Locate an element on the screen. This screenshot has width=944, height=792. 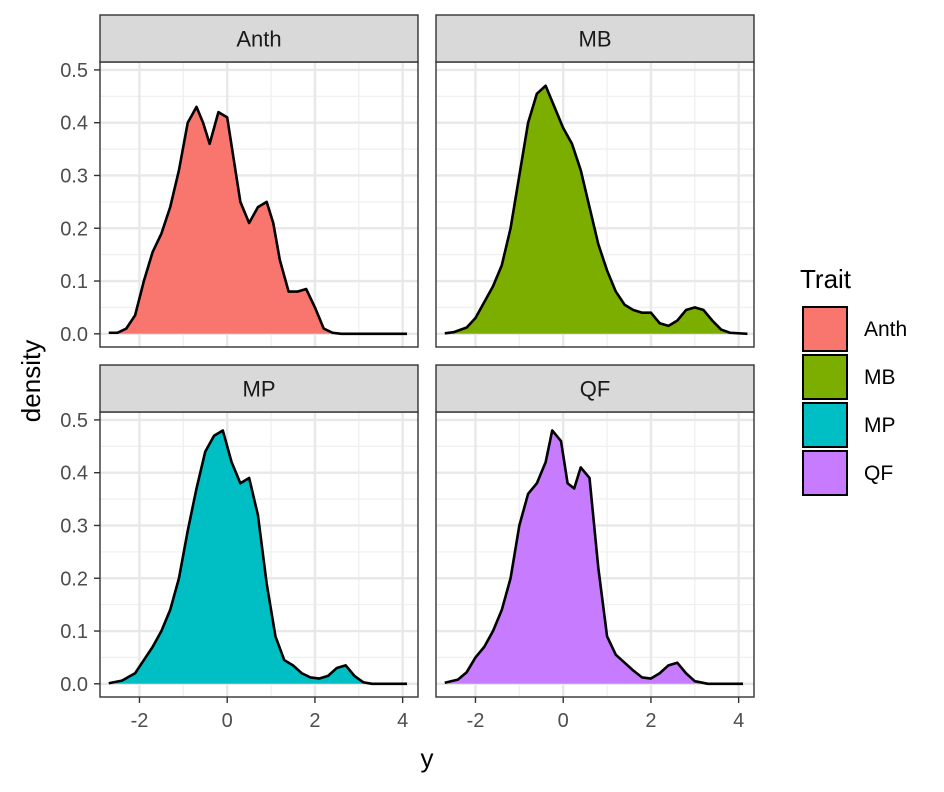
legend-label-qf: QF is located at coordinates (878, 473).